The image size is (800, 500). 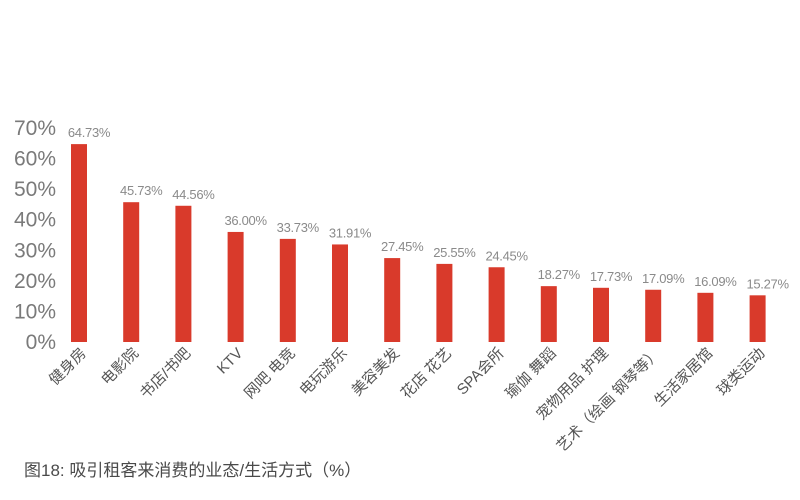 I want to click on data-label: 33.73%, so click(x=298, y=227).